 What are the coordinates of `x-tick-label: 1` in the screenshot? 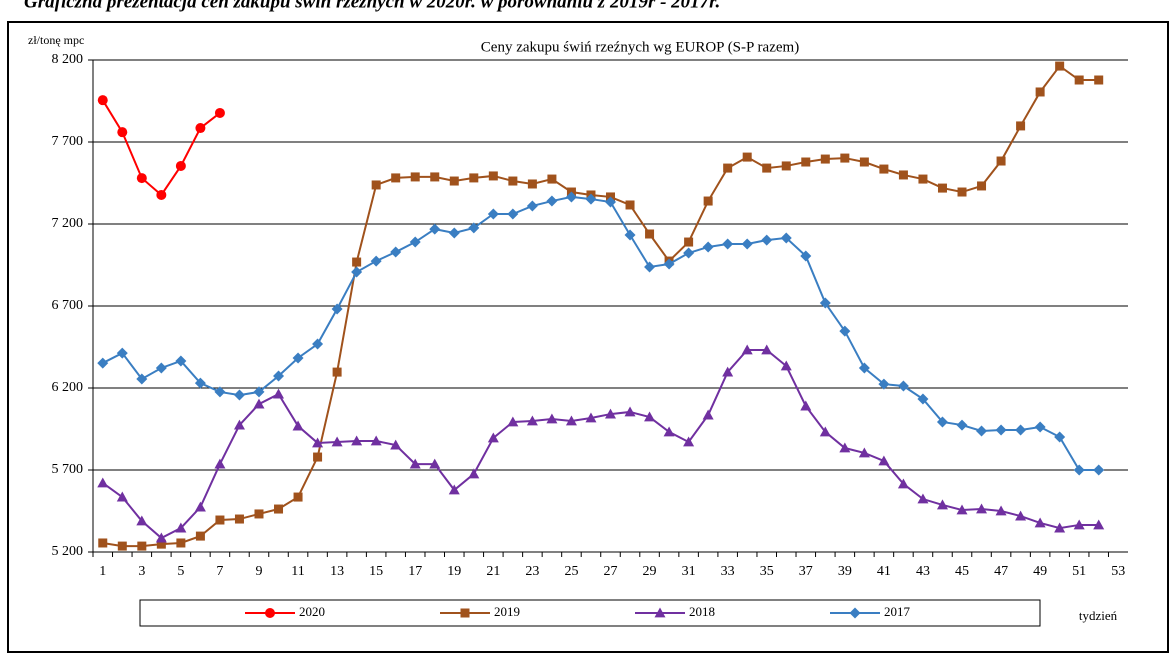 It's located at (102, 571).